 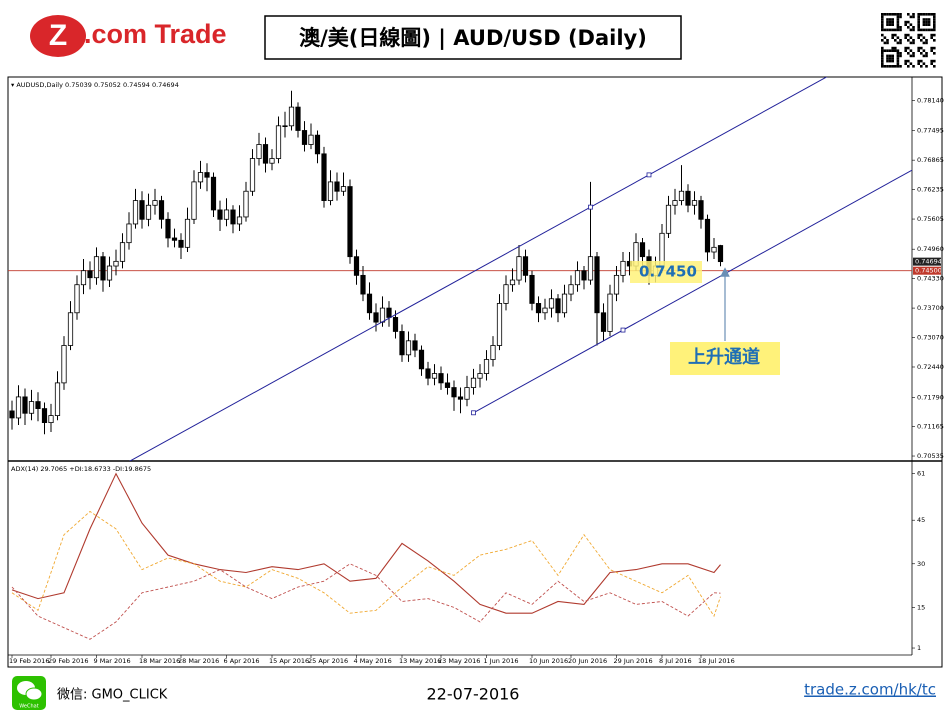 I want to click on y-tick-label: 0.74960, so click(x=930, y=249).